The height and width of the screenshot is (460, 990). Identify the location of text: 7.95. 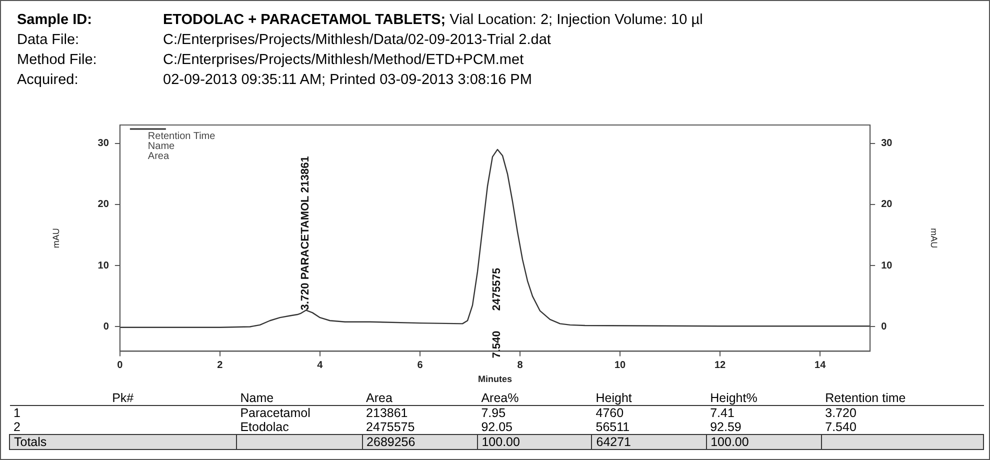
(493, 413).